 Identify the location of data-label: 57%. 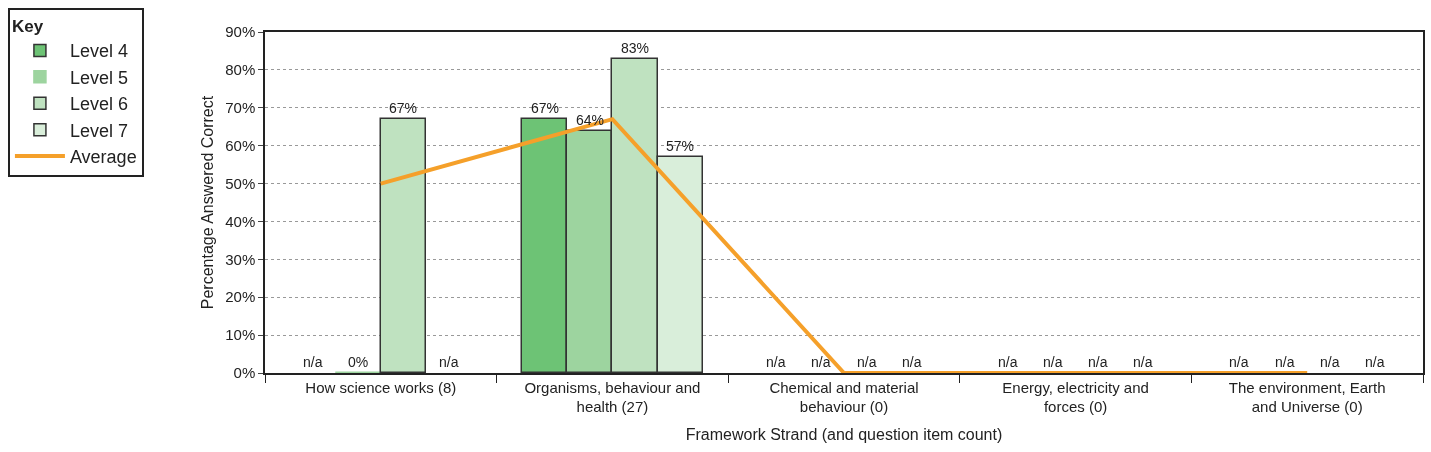
(680, 146).